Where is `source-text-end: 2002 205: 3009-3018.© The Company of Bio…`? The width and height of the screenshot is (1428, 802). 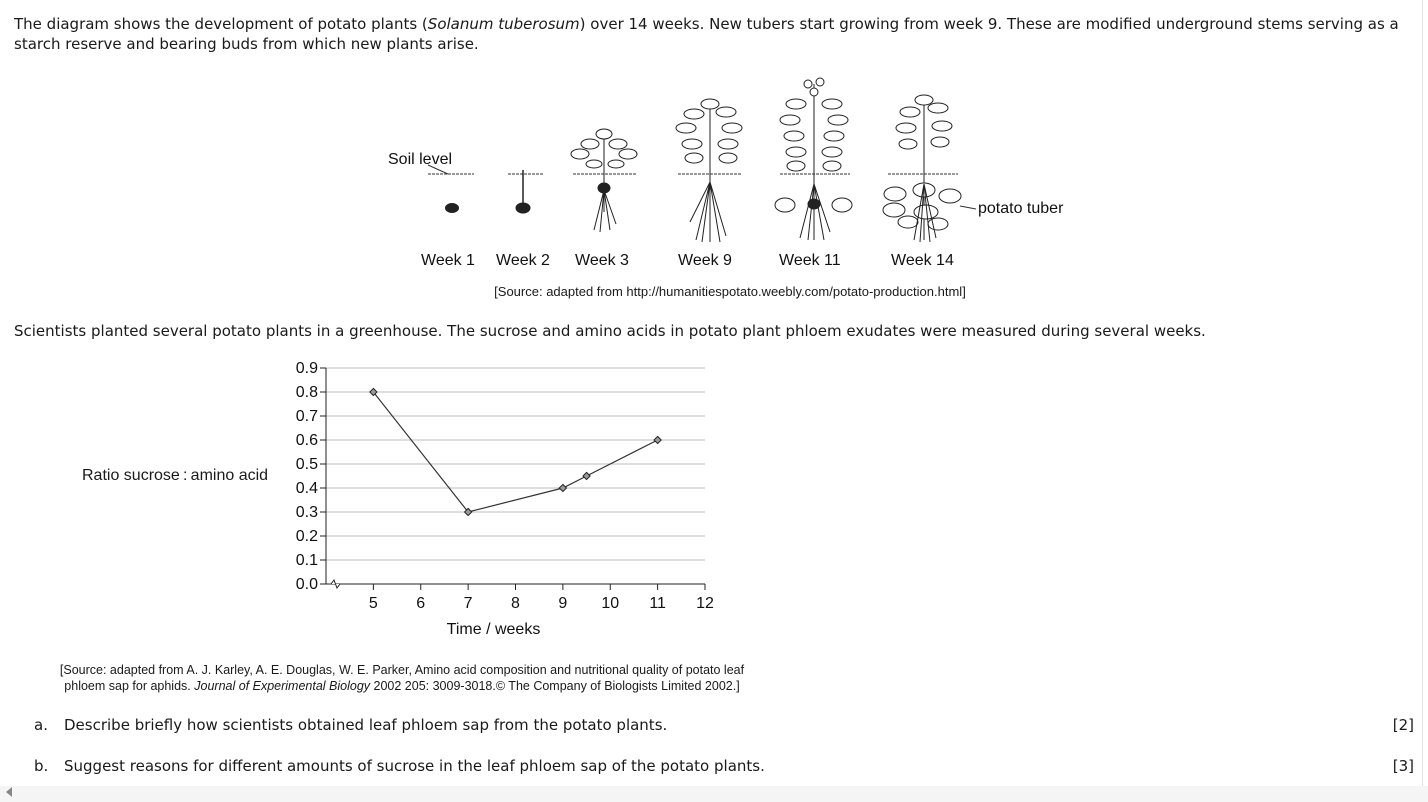 source-text-end: 2002 205: 3009-3018.© The Company of Bio… is located at coordinates (555, 686).